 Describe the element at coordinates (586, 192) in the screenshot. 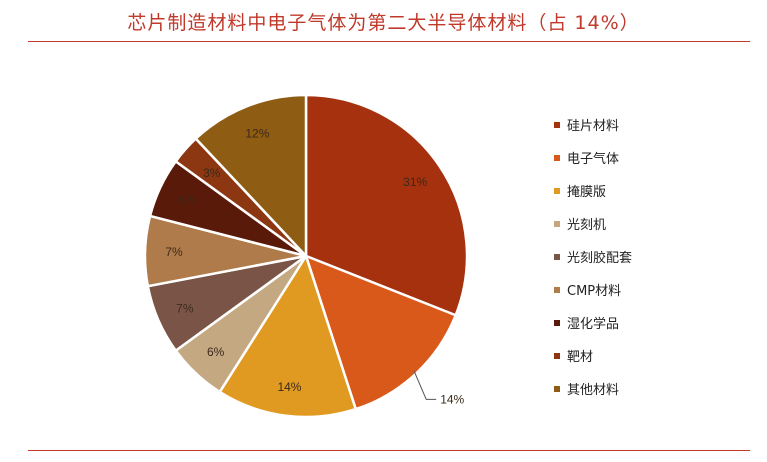

I see `legend-label: 掩膜版` at that location.